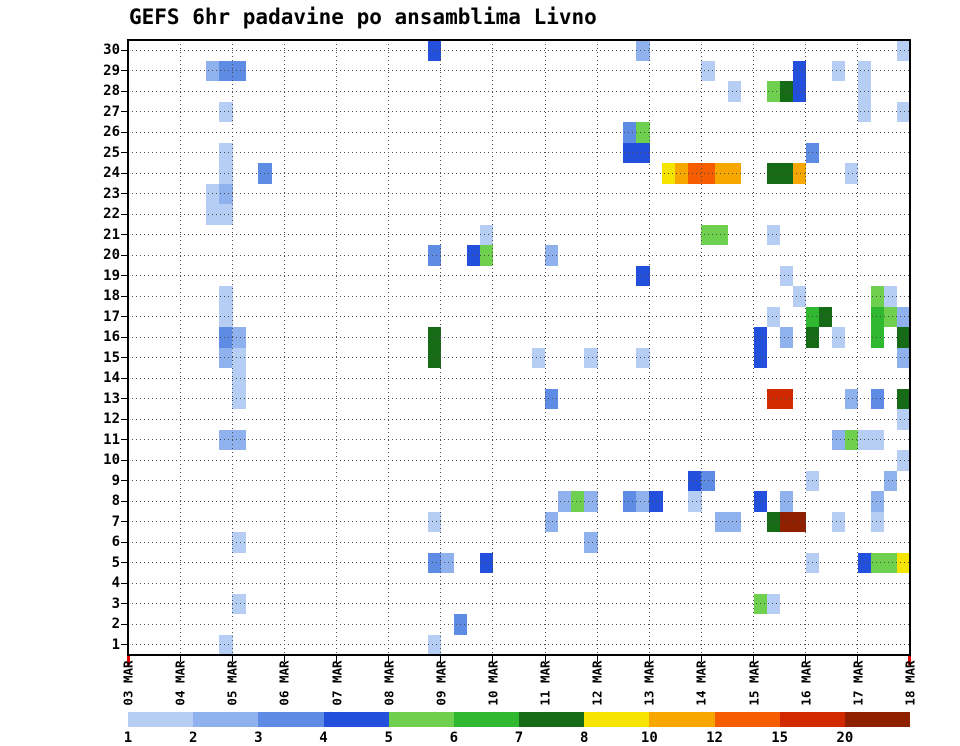 The image size is (960, 746). What do you see at coordinates (258, 738) in the screenshot?
I see `colorbar-label-3: 3` at bounding box center [258, 738].